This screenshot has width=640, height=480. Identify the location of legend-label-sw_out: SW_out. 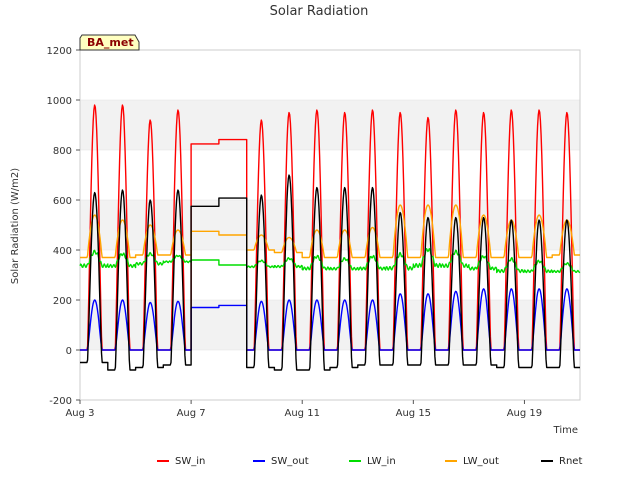
(290, 461).